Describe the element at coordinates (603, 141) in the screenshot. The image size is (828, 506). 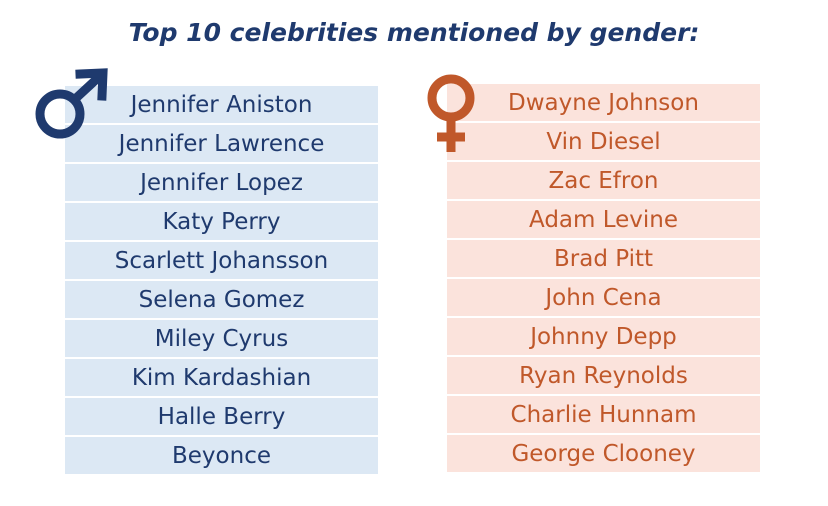
I see `celebrity-name: Vin Diesel` at that location.